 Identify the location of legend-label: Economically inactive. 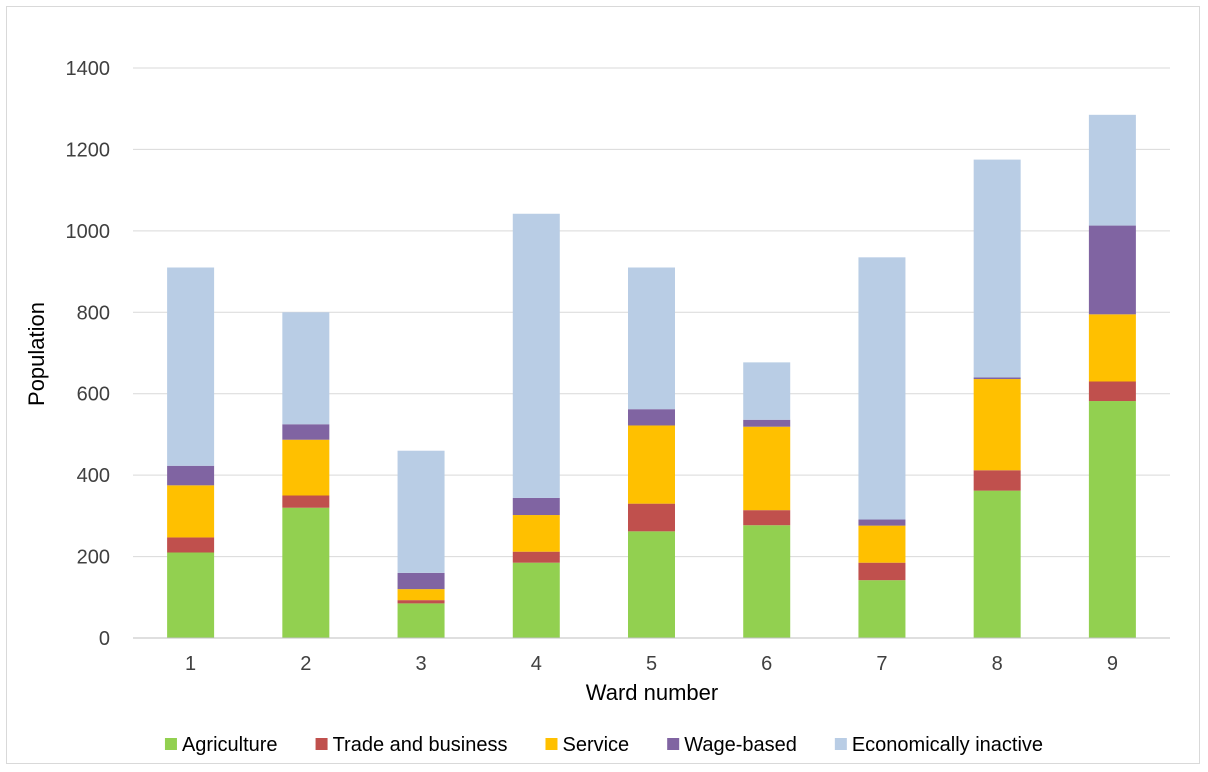
(947, 745).